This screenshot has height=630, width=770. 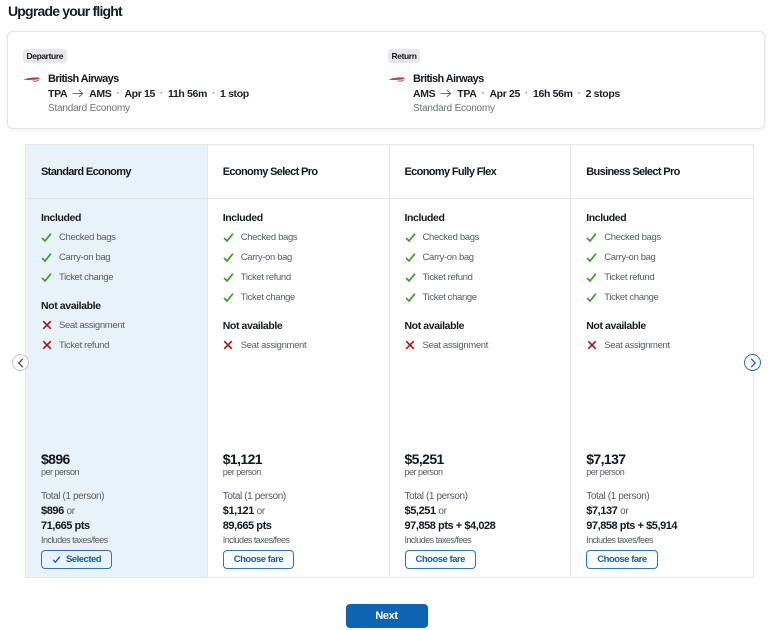 I want to click on fare-column-header: Economy Fully Flex, so click(x=480, y=172).